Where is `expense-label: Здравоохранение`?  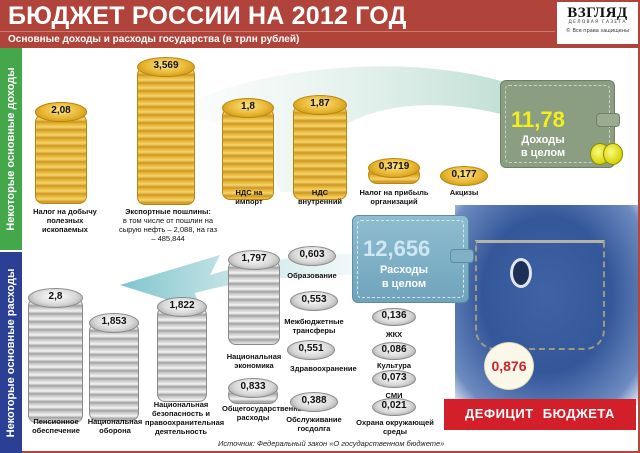
expense-label: Здравоохранение is located at coordinates (323, 368).